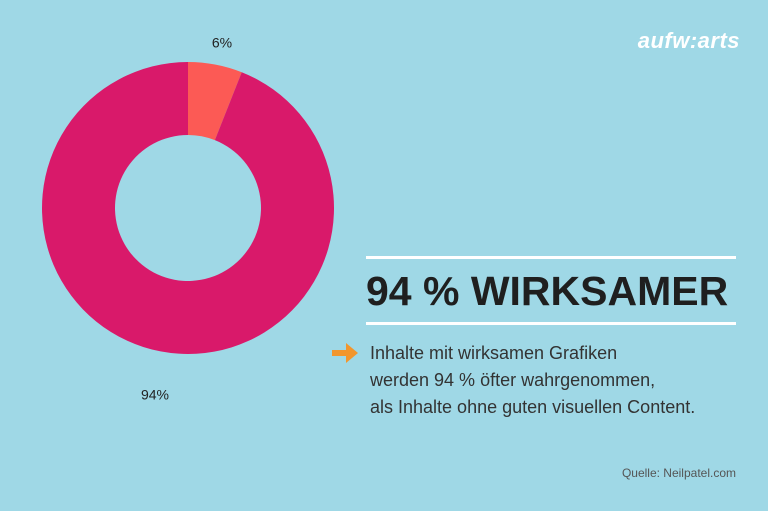 Image resolution: width=768 pixels, height=511 pixels. What do you see at coordinates (678, 473) in the screenshot?
I see `source-credit: Quelle: Neilpatel.com` at bounding box center [678, 473].